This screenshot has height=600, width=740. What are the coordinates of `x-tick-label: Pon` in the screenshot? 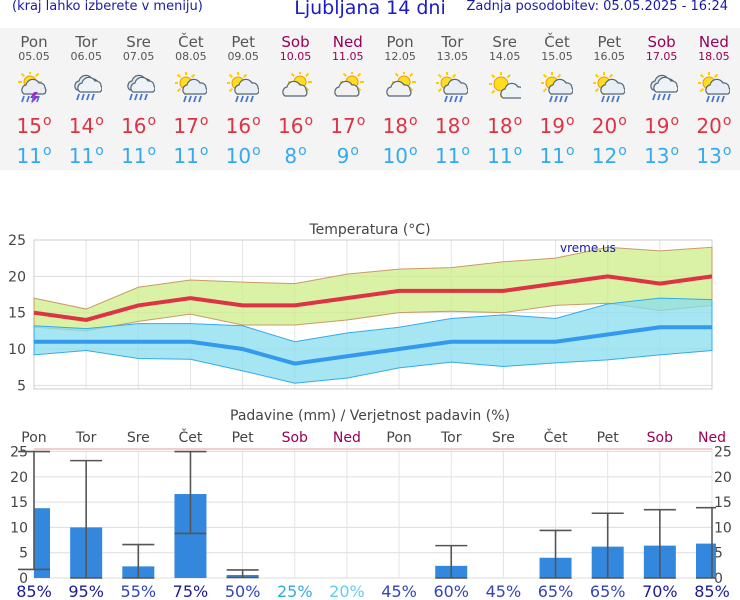 It's located at (33, 438).